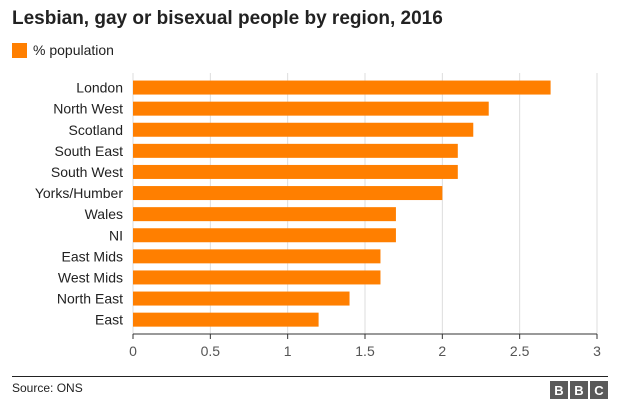 This screenshot has height=412, width=620. I want to click on category-label: Scotland, so click(96, 130).